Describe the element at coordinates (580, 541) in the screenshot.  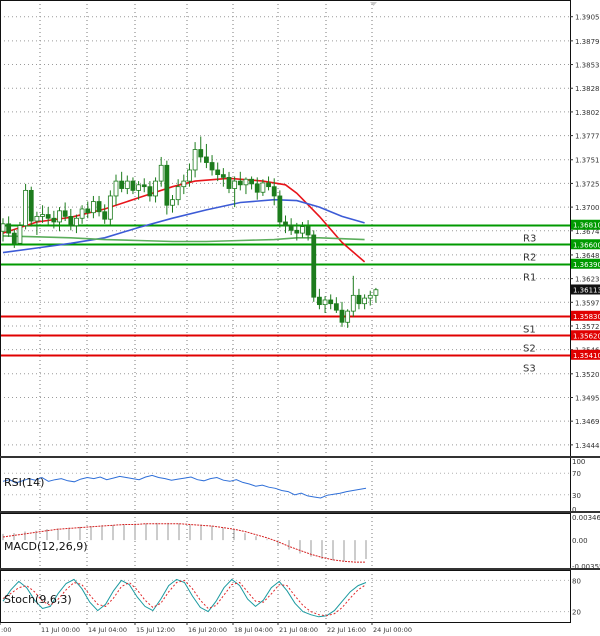
I see `macd-axis-label: 0.00` at that location.